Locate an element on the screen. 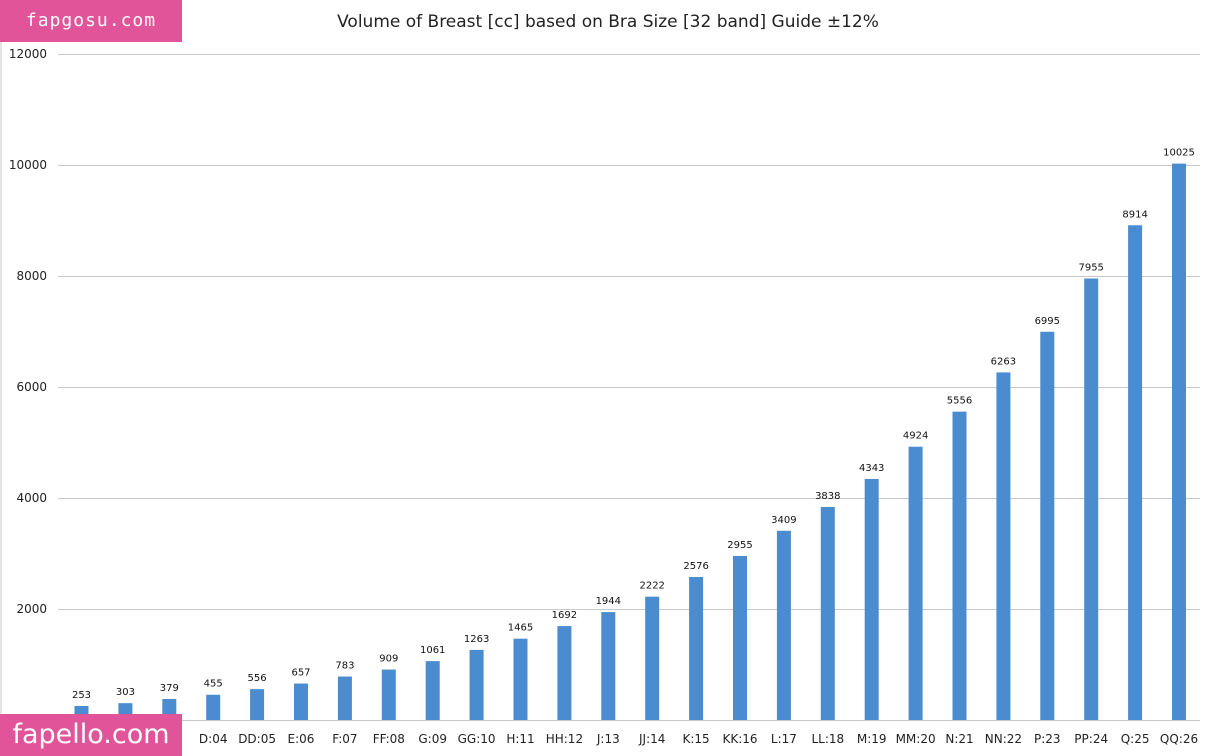 The height and width of the screenshot is (756, 1216). data-label: 7955 is located at coordinates (1090, 267).